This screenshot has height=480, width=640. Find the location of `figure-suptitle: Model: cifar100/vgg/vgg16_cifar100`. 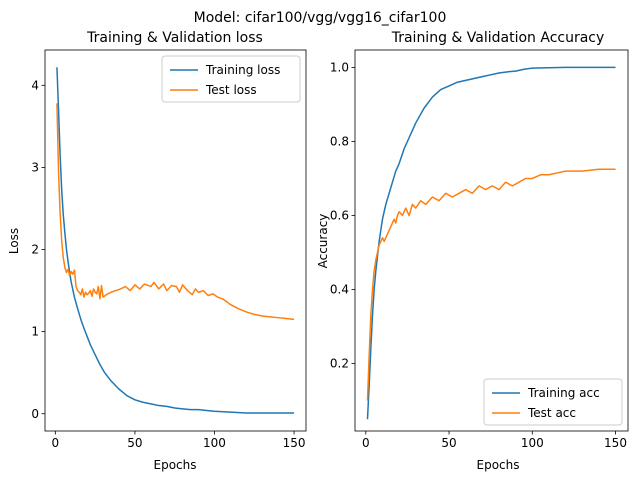

figure-suptitle: Model: cifar100/vgg/vgg16_cifar100 is located at coordinates (320, 18).